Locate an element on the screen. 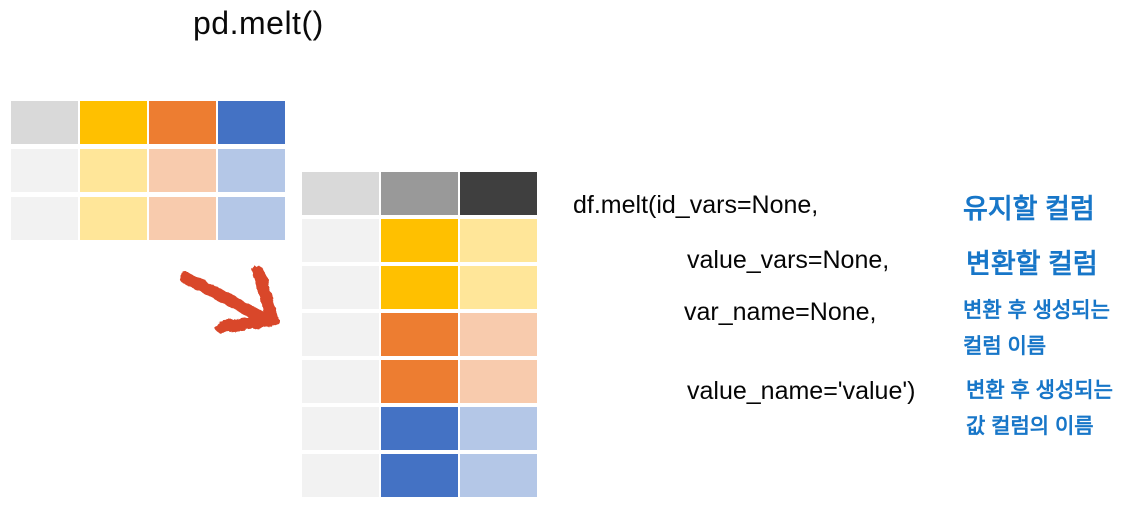 This screenshot has width=1145, height=513. annotation-id-vars: 유지할 컬럼 is located at coordinates (1029, 209).